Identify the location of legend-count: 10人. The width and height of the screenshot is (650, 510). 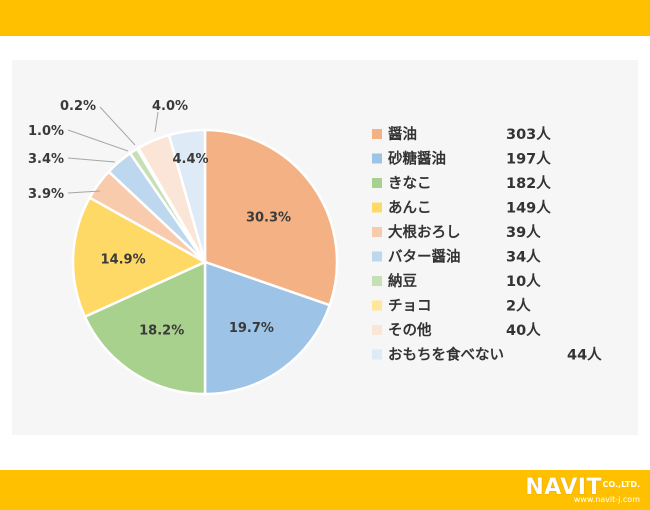
(523, 281).